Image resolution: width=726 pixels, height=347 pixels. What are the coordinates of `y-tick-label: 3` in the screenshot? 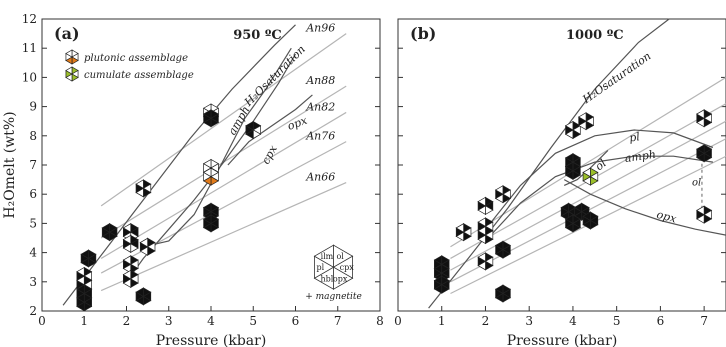 It's located at (33, 282).